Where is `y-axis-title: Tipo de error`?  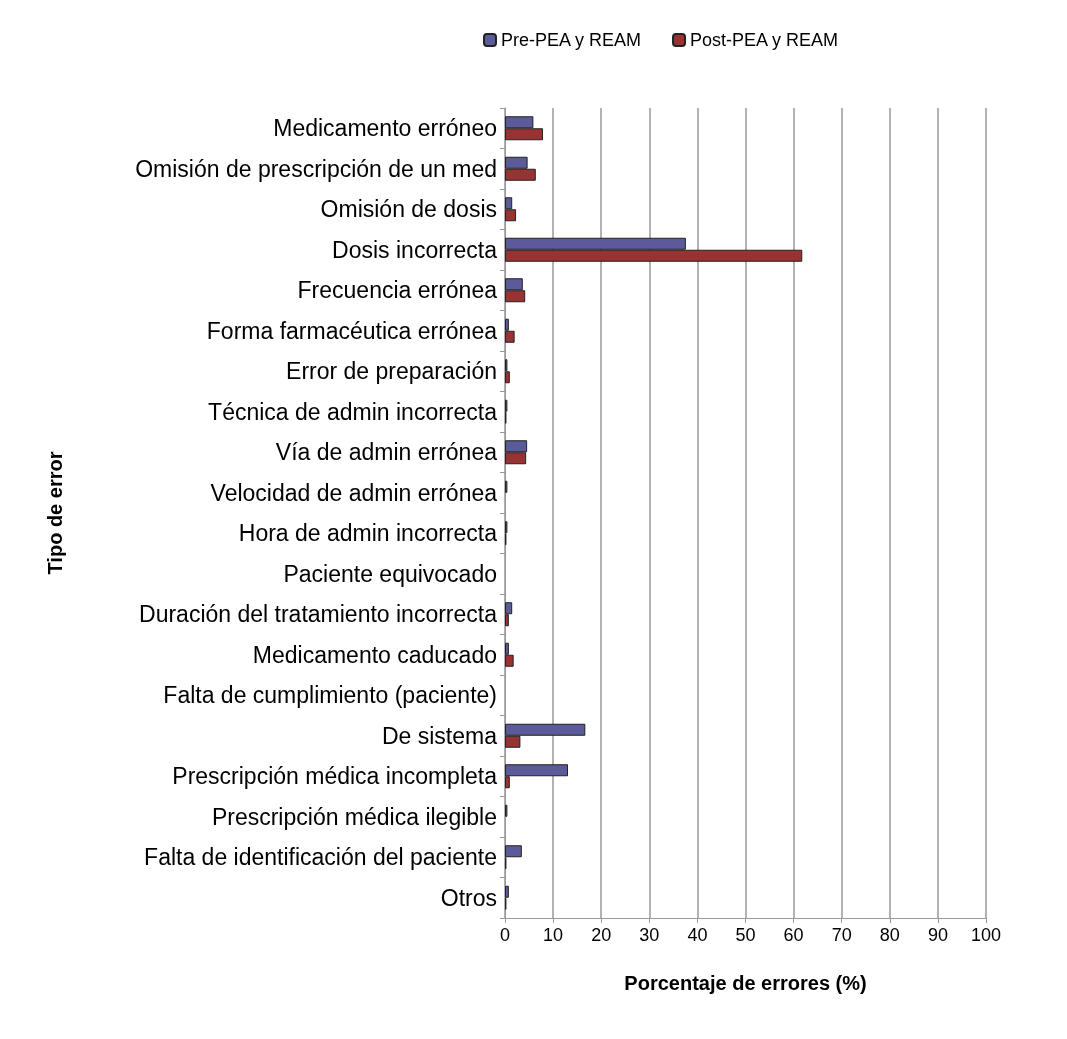 y-axis-title: Tipo de error is located at coordinates (55, 513).